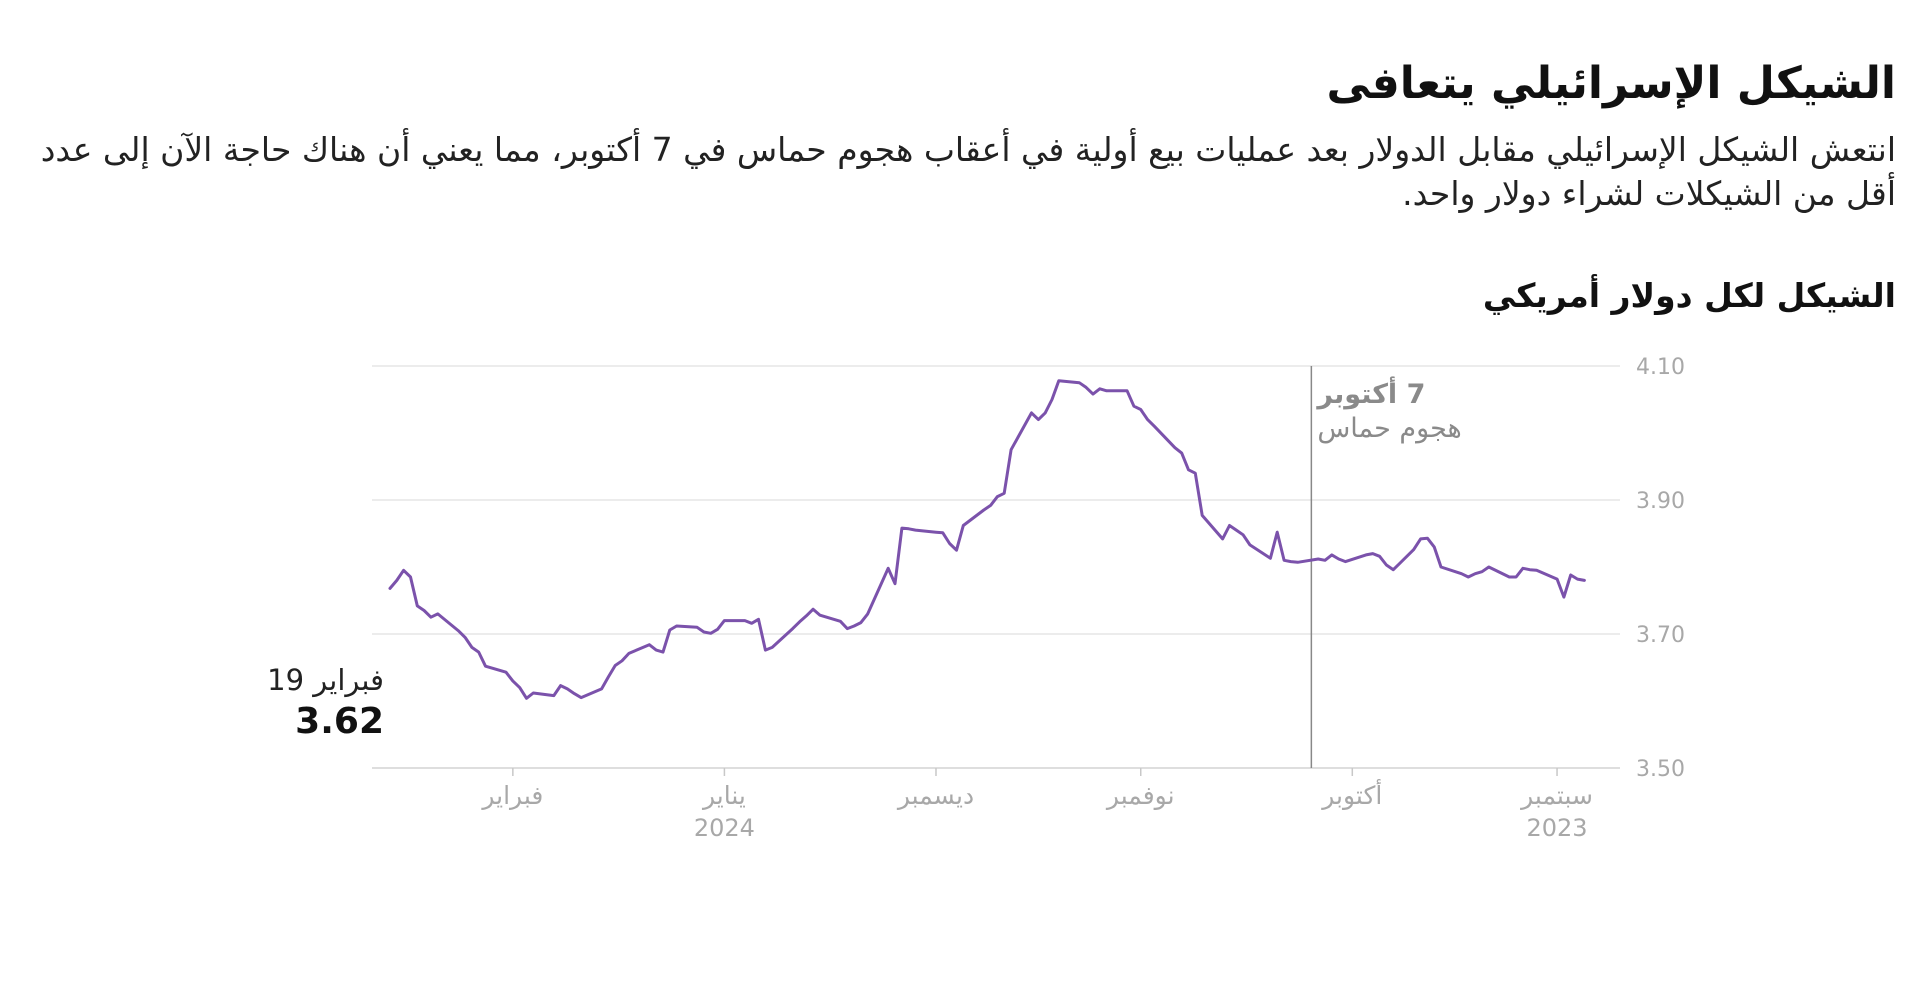 The width and height of the screenshot is (1920, 999). What do you see at coordinates (723, 795) in the screenshot?
I see `x-tick-label: يناير` at bounding box center [723, 795].